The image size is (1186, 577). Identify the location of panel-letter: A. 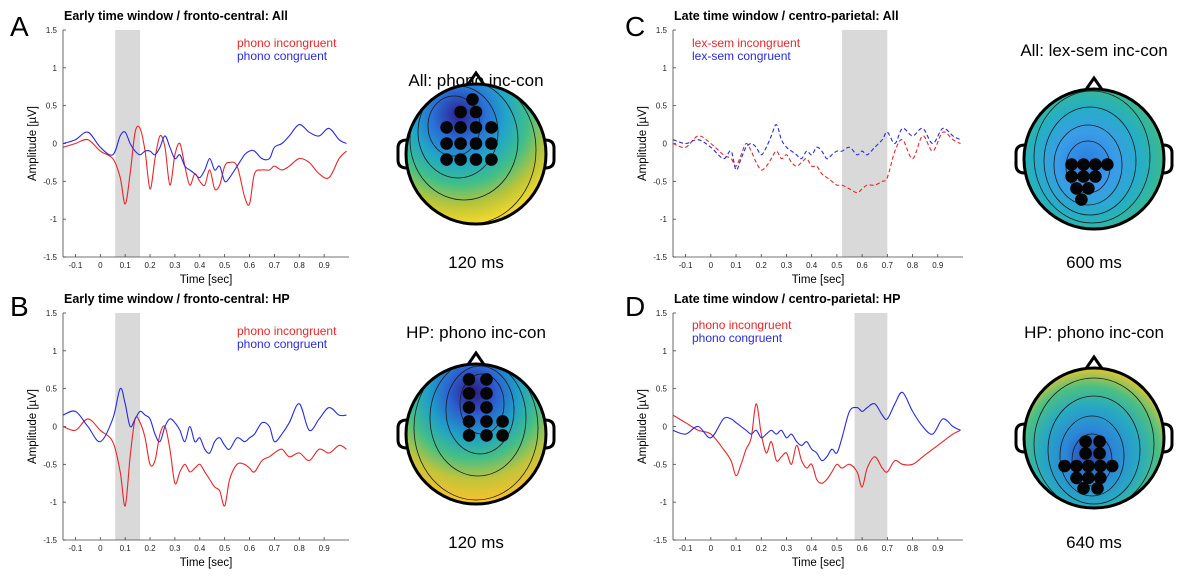
(19, 26).